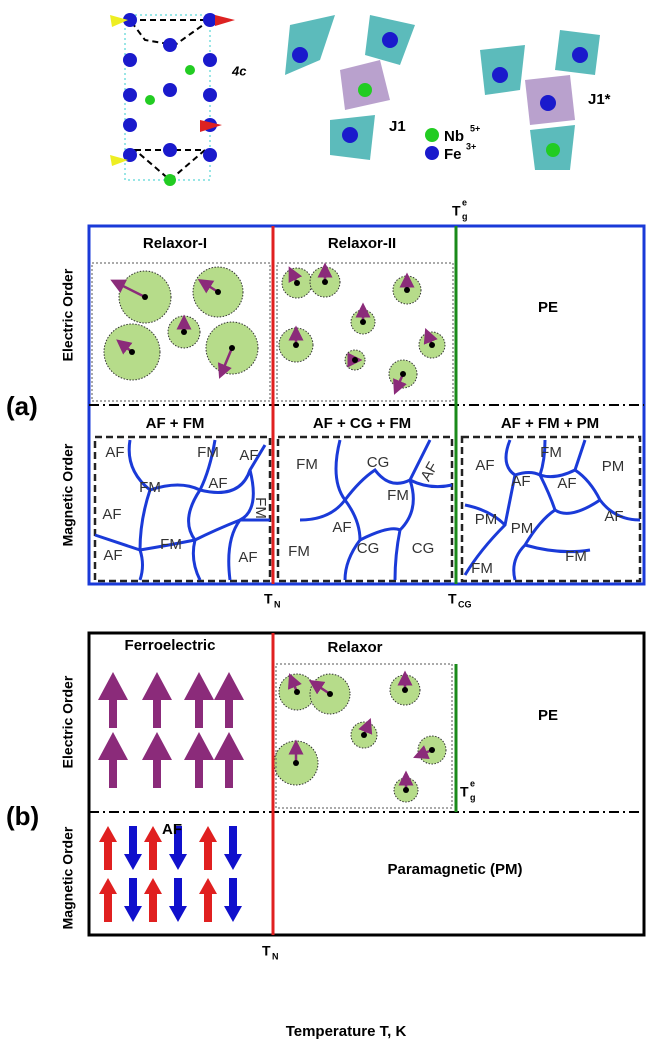 Image resolution: width=648 pixels, height=1048 pixels. Describe the element at coordinates (475, 128) in the screenshot. I see `nb-charge: 5+` at that location.